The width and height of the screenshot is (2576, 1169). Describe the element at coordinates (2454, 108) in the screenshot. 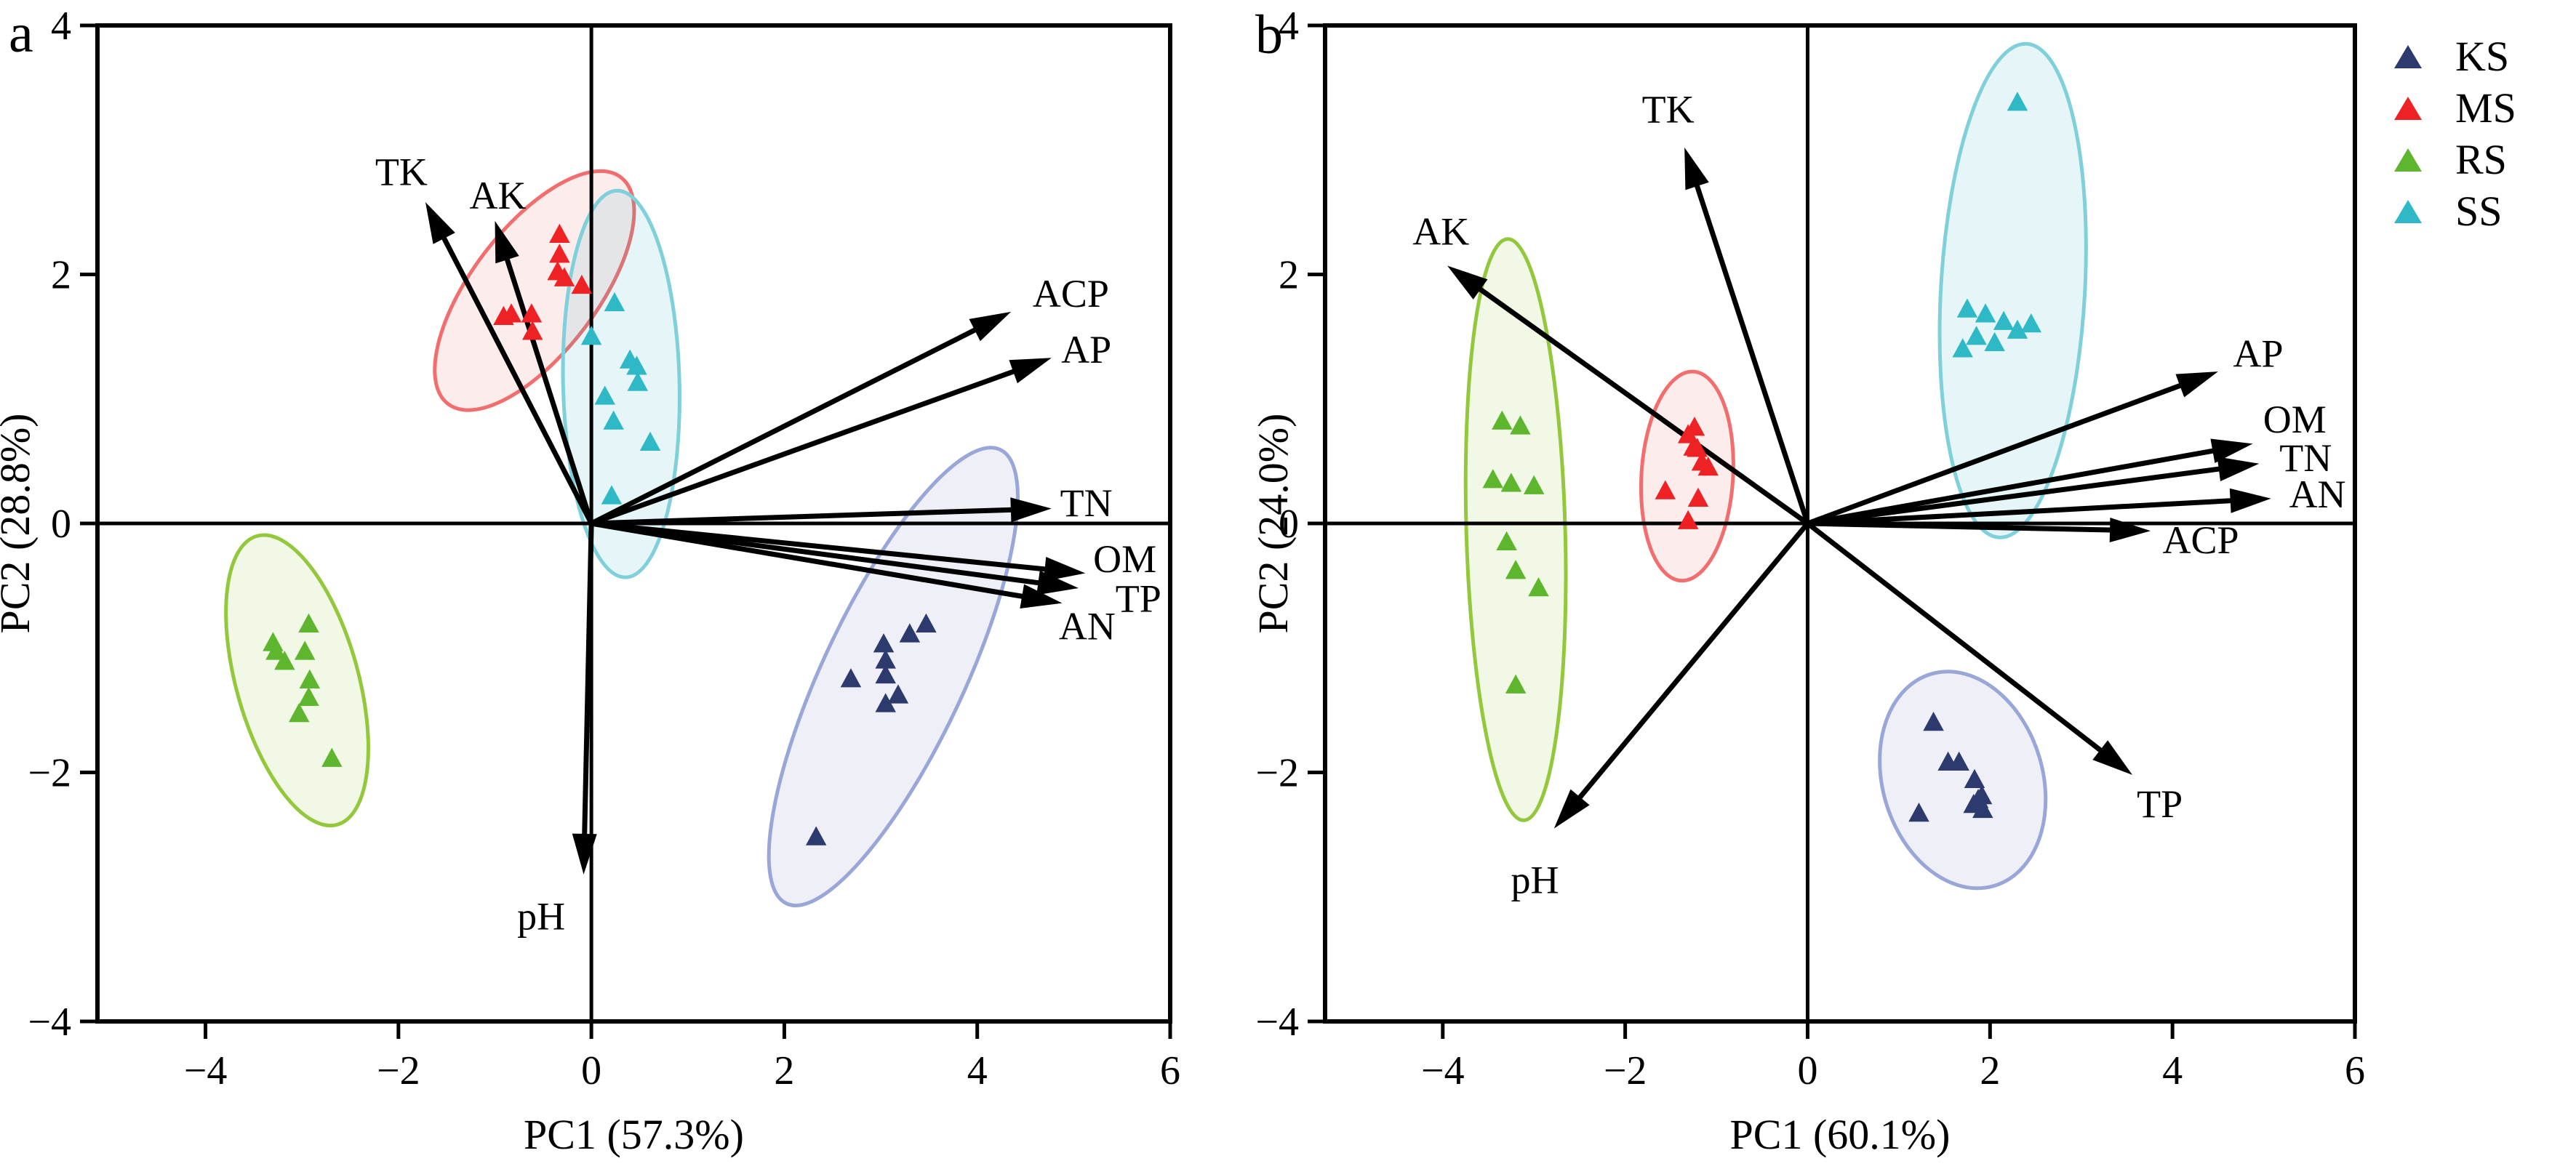

I see `legend-item-ms: MS` at that location.